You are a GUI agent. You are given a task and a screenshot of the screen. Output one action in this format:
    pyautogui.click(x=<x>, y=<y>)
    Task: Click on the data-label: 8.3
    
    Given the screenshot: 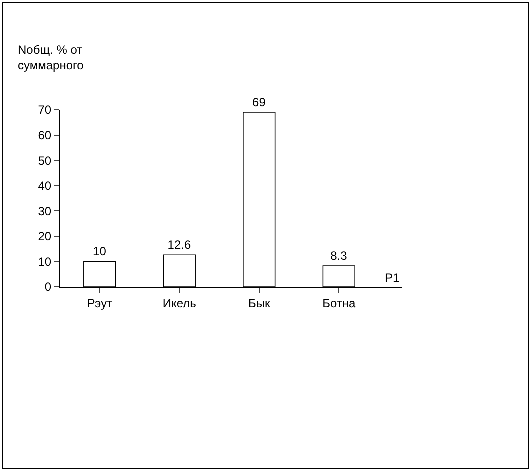 What is the action you would take?
    pyautogui.click(x=339, y=256)
    